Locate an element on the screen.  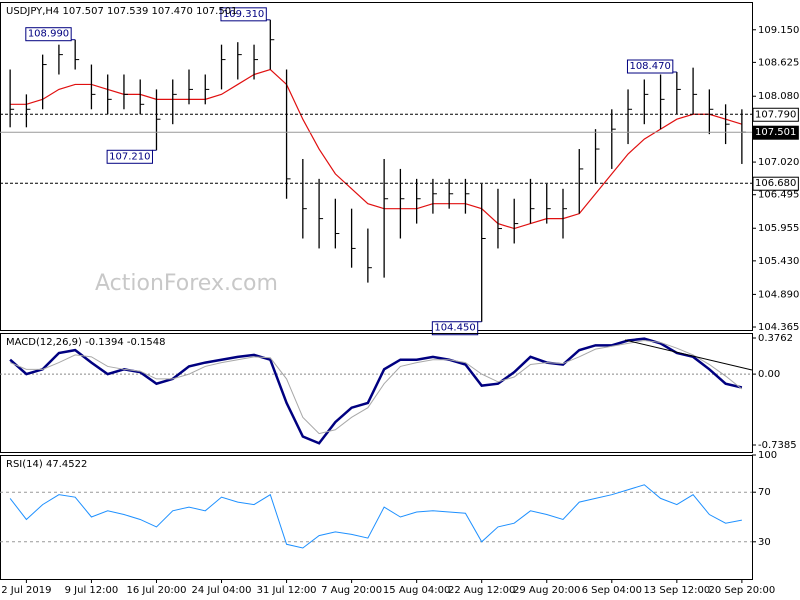
x-tick-label: 29 Aug 20:00 is located at coordinates (546, 590).